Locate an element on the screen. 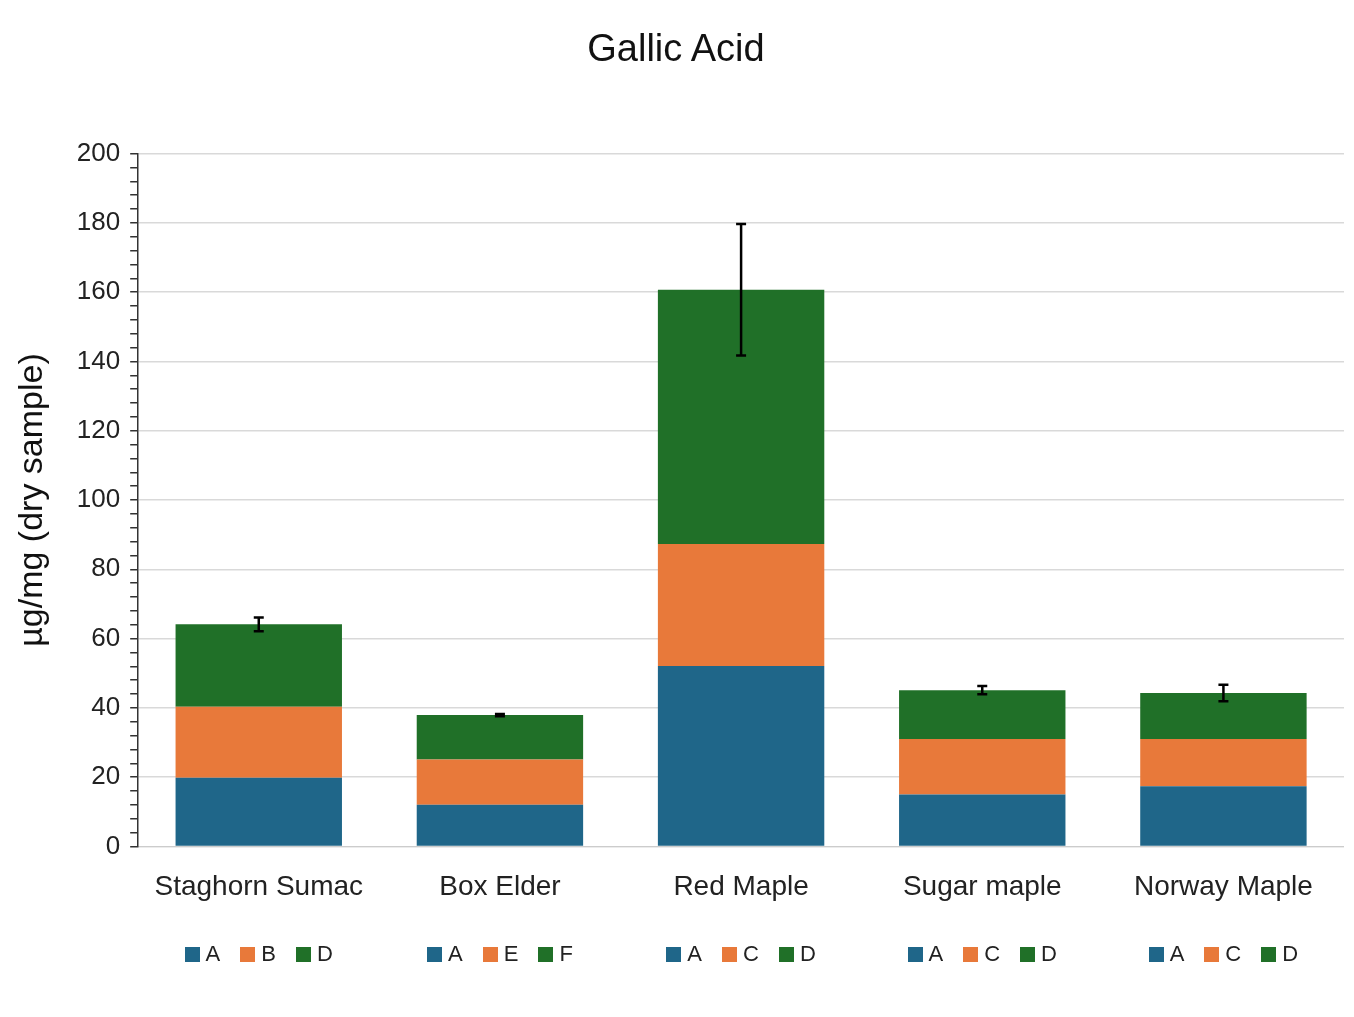 This screenshot has width=1354, height=1017. y-tick-label: 80 is located at coordinates (106, 567).